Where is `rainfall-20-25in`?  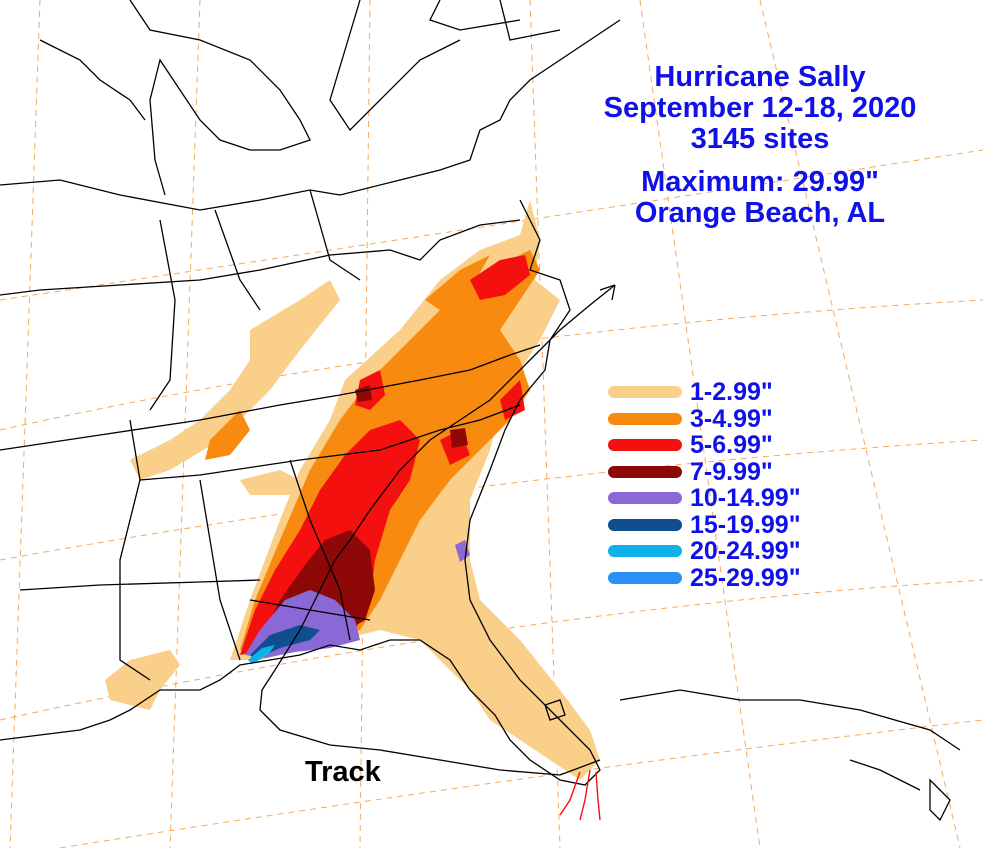
rainfall-20-25in is located at coordinates (261, 654).